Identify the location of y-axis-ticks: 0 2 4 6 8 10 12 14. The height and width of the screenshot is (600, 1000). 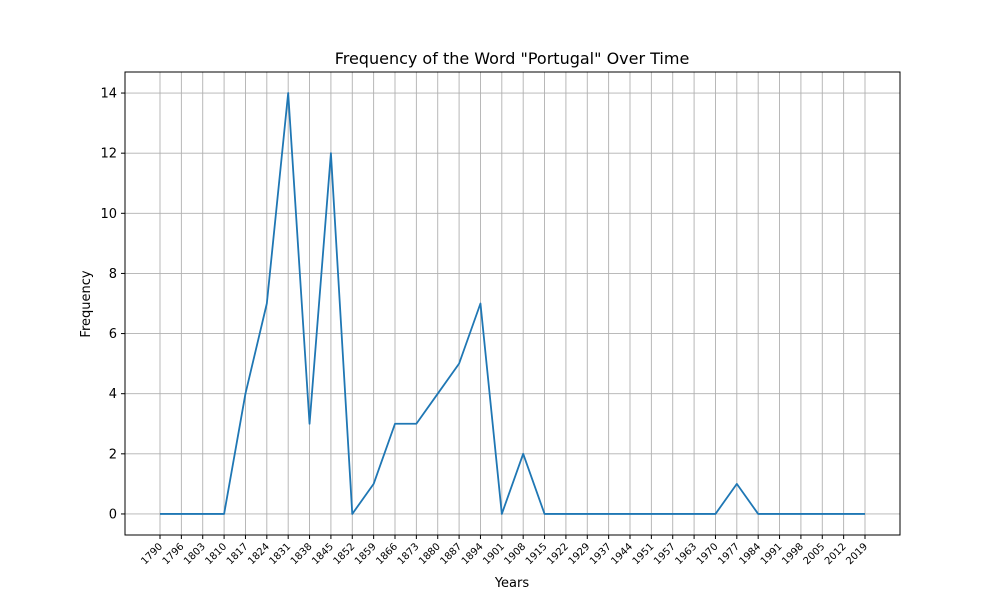
(112, 304).